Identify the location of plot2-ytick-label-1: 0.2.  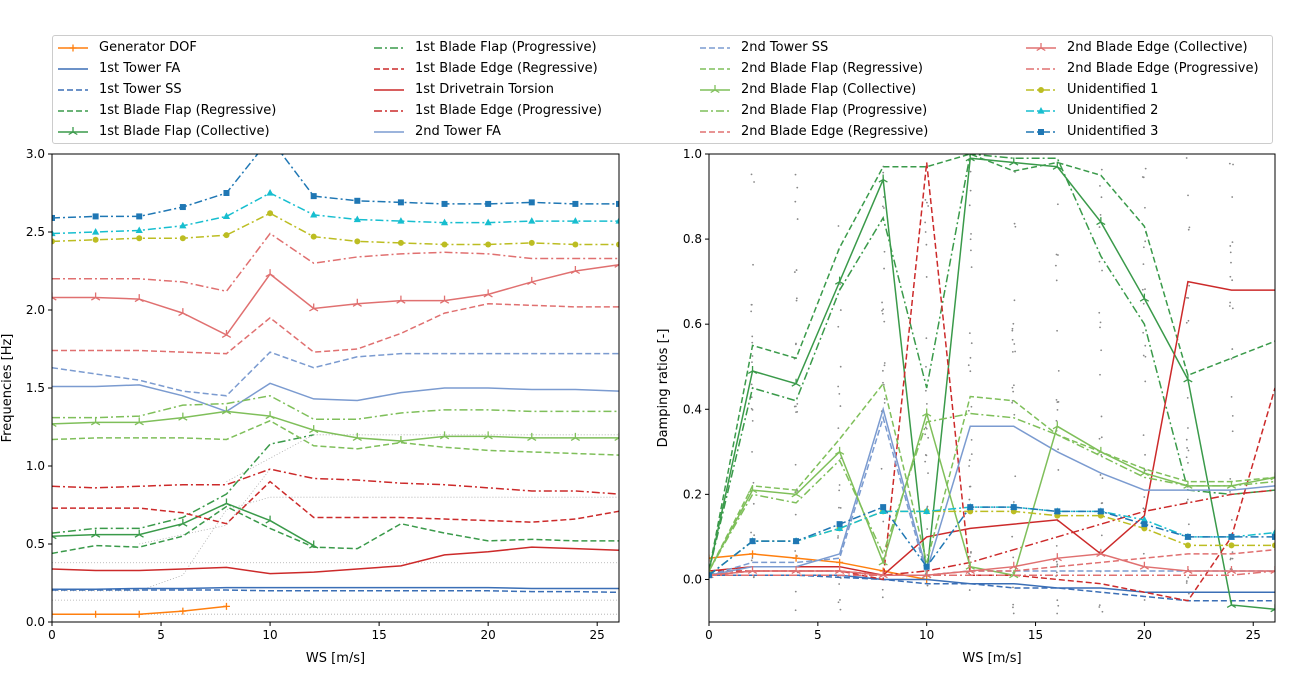
(692, 494).